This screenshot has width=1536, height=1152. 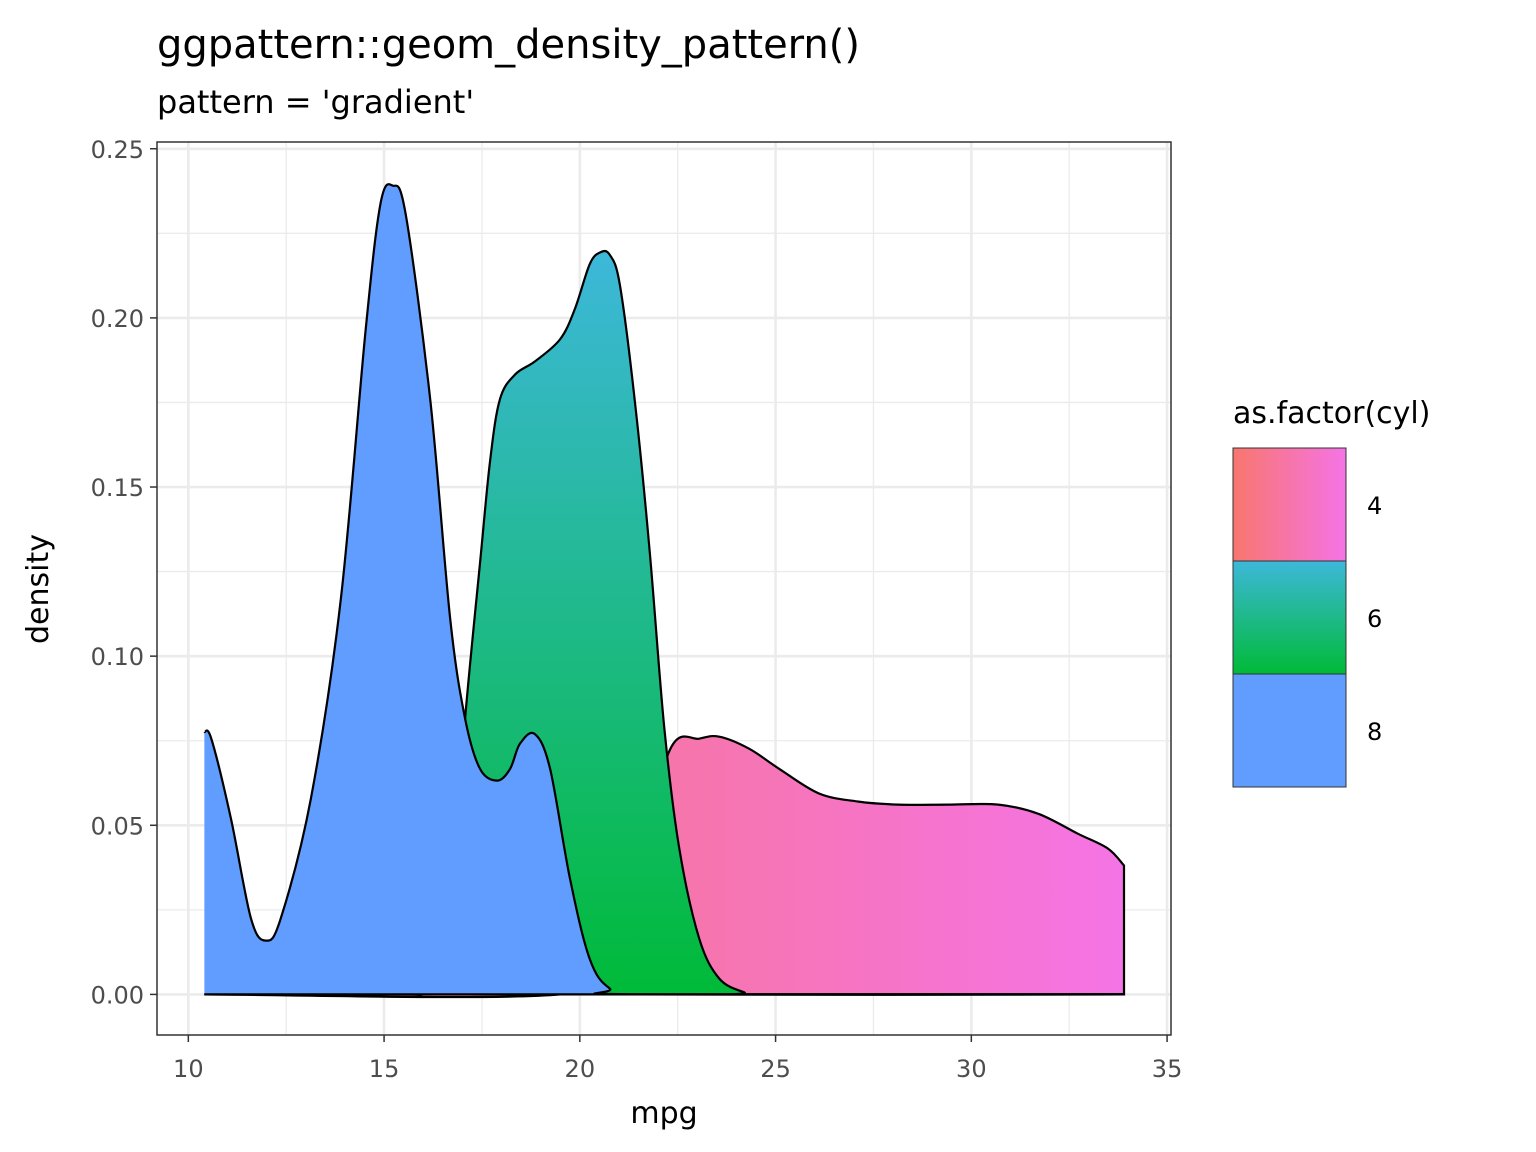 I want to click on legend-label-cyl-4: 4, so click(x=1374, y=506).